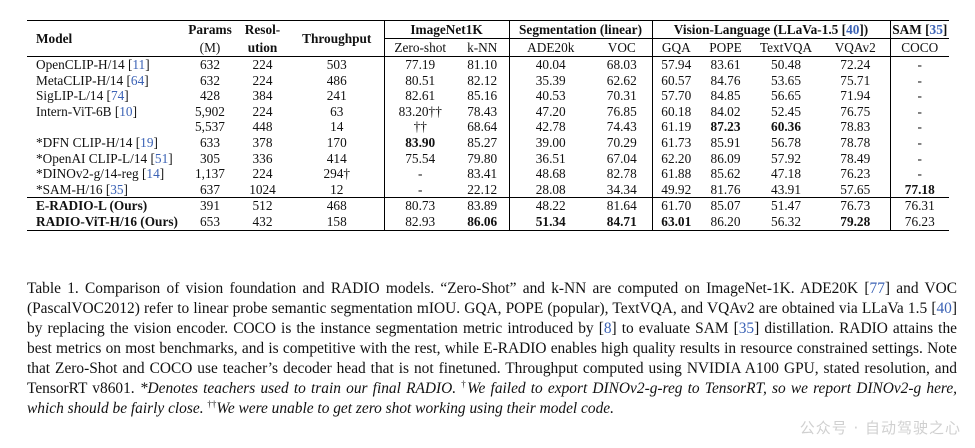  What do you see at coordinates (93, 65) in the screenshot?
I see `model-name: OpenCLIP-H/14 [11]` at bounding box center [93, 65].